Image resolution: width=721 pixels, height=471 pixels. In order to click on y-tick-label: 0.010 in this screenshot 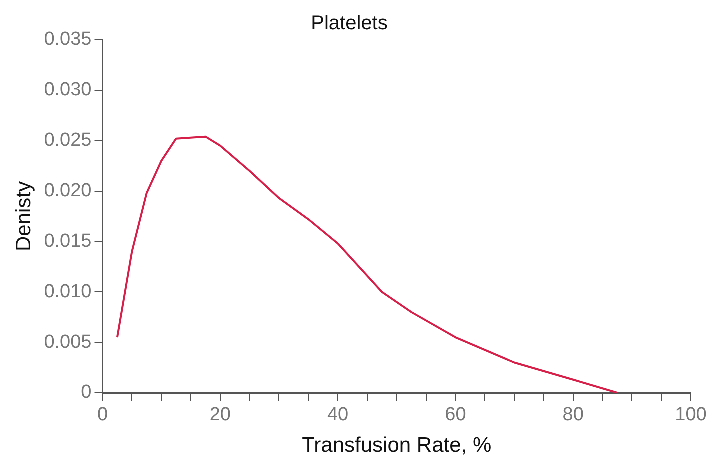, I will do `click(68, 291)`.